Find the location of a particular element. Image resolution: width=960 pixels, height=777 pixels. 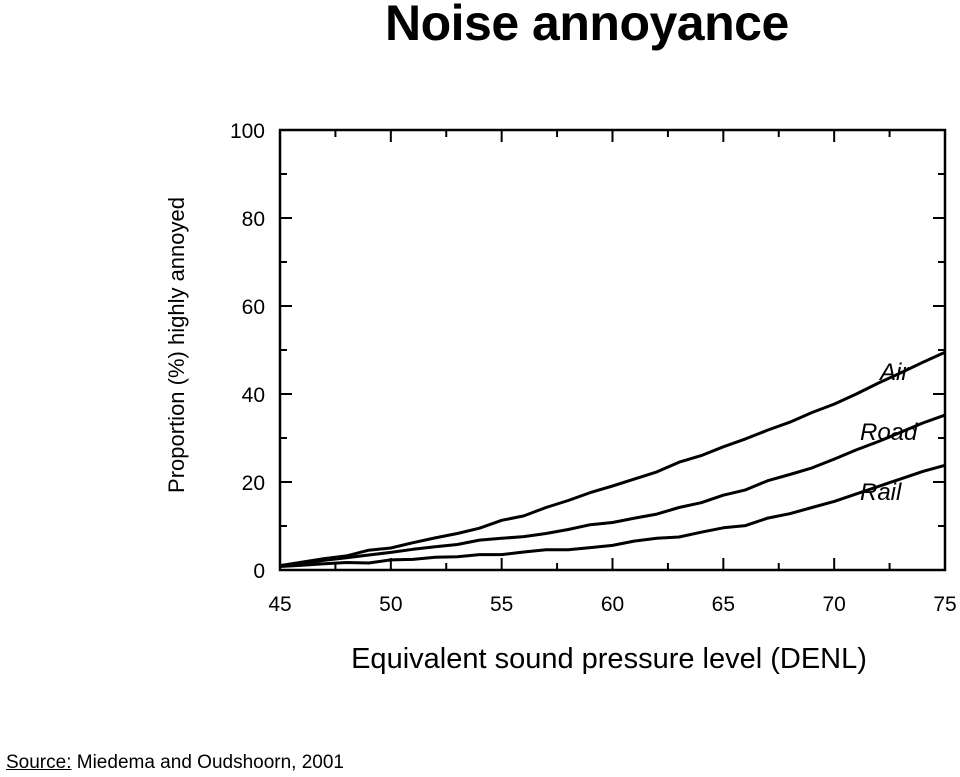

y-tick-label: 0 is located at coordinates (259, 571).